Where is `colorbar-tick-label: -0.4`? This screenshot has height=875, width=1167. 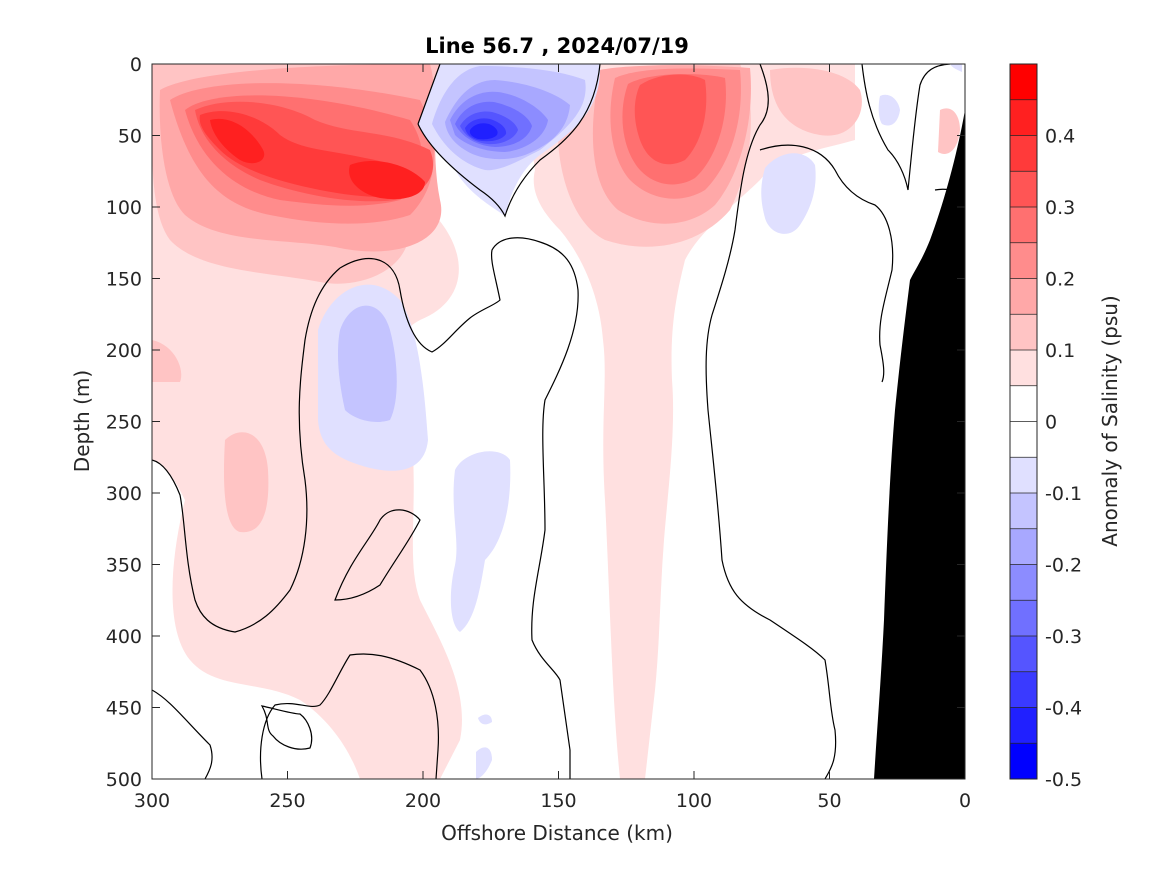 colorbar-tick-label: -0.4 is located at coordinates (1063, 709).